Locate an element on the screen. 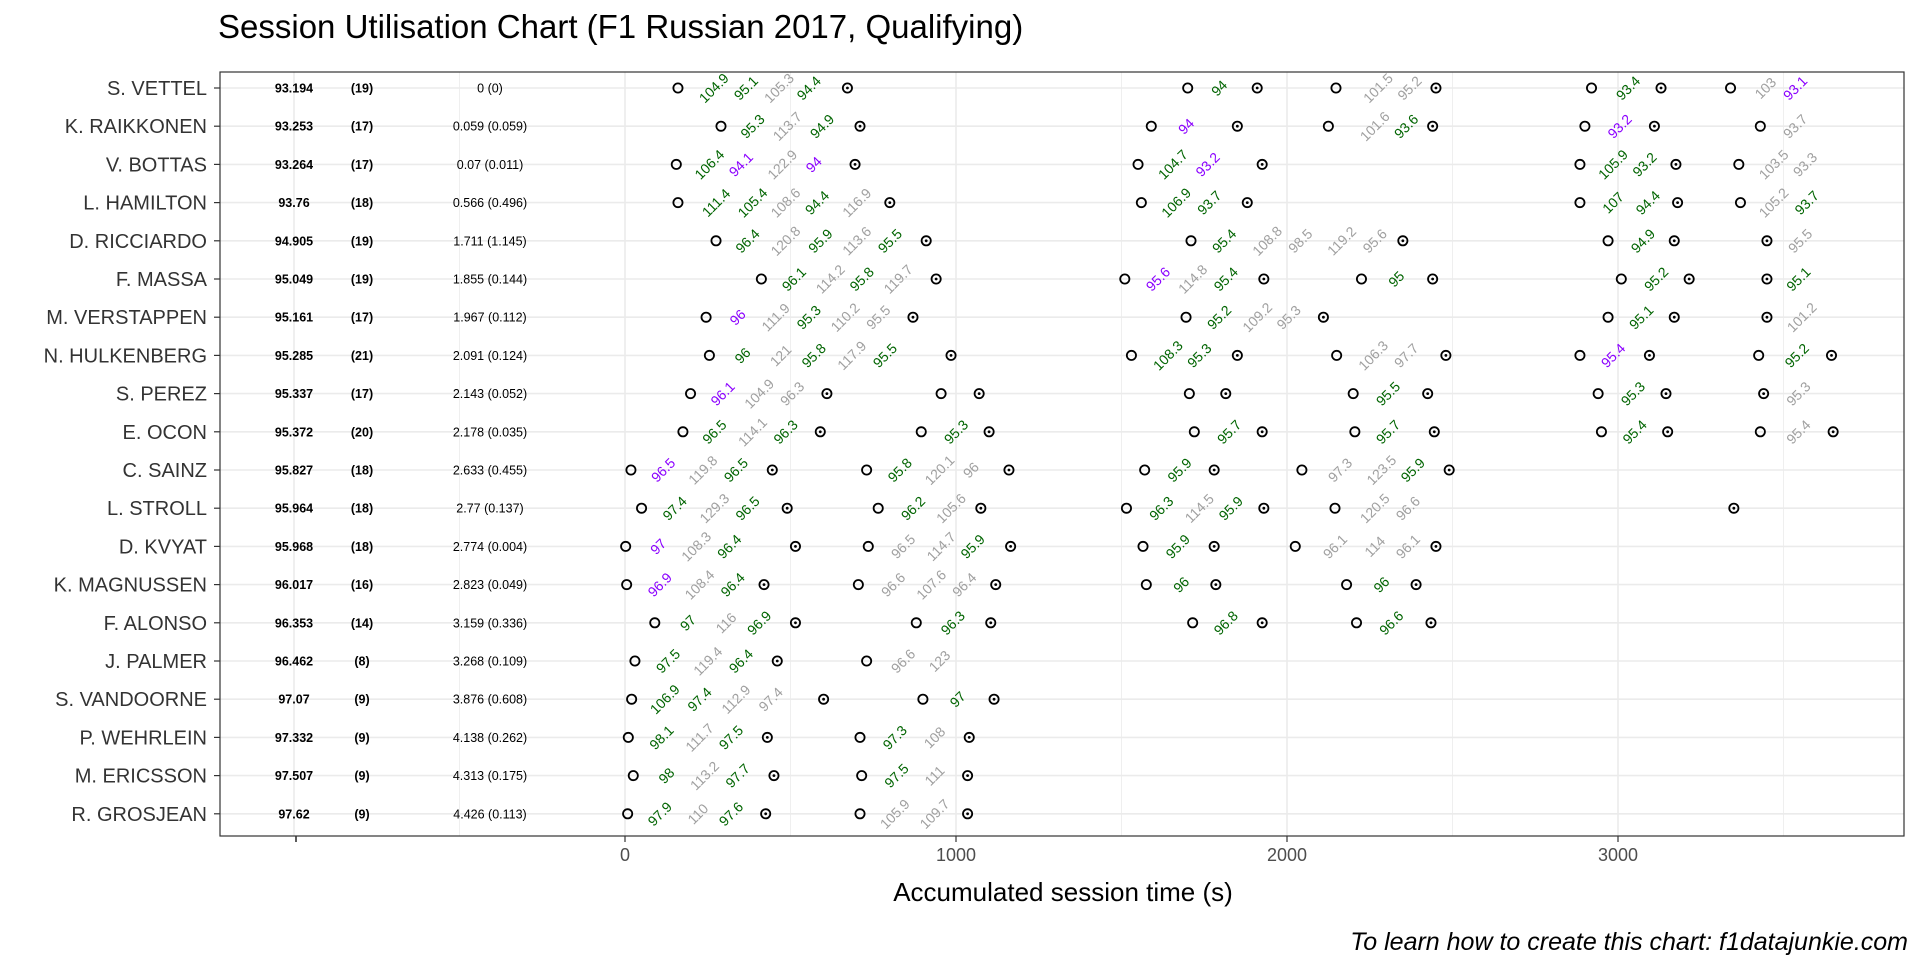 This screenshot has width=1920, height=960. lap-count: (18) is located at coordinates (362, 203).